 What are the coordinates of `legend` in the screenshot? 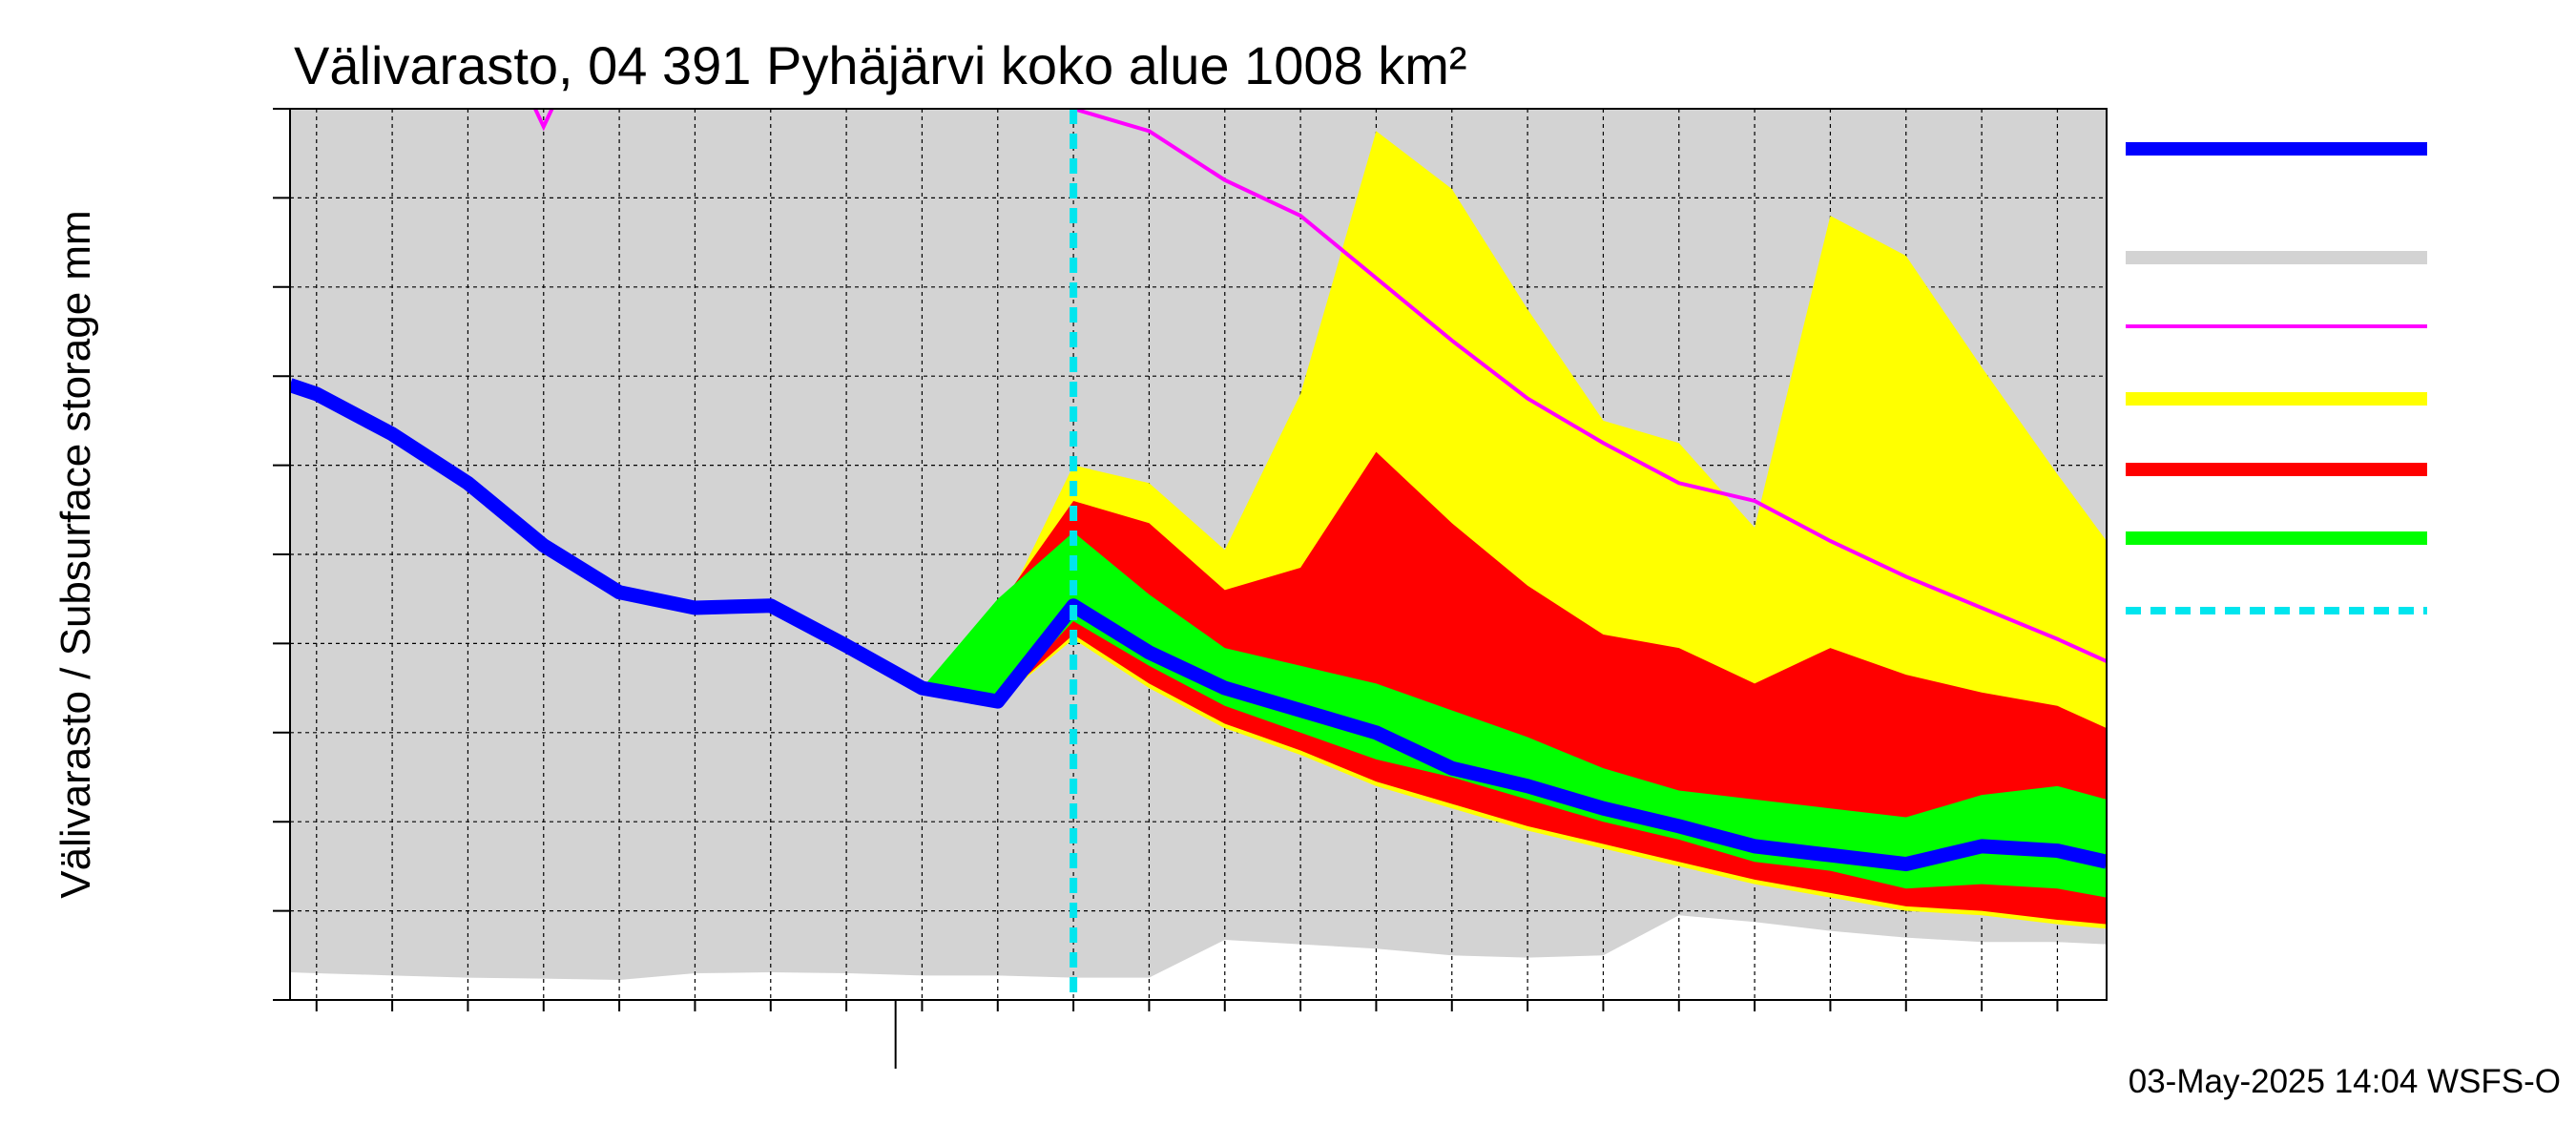 It's located at (2276, 378).